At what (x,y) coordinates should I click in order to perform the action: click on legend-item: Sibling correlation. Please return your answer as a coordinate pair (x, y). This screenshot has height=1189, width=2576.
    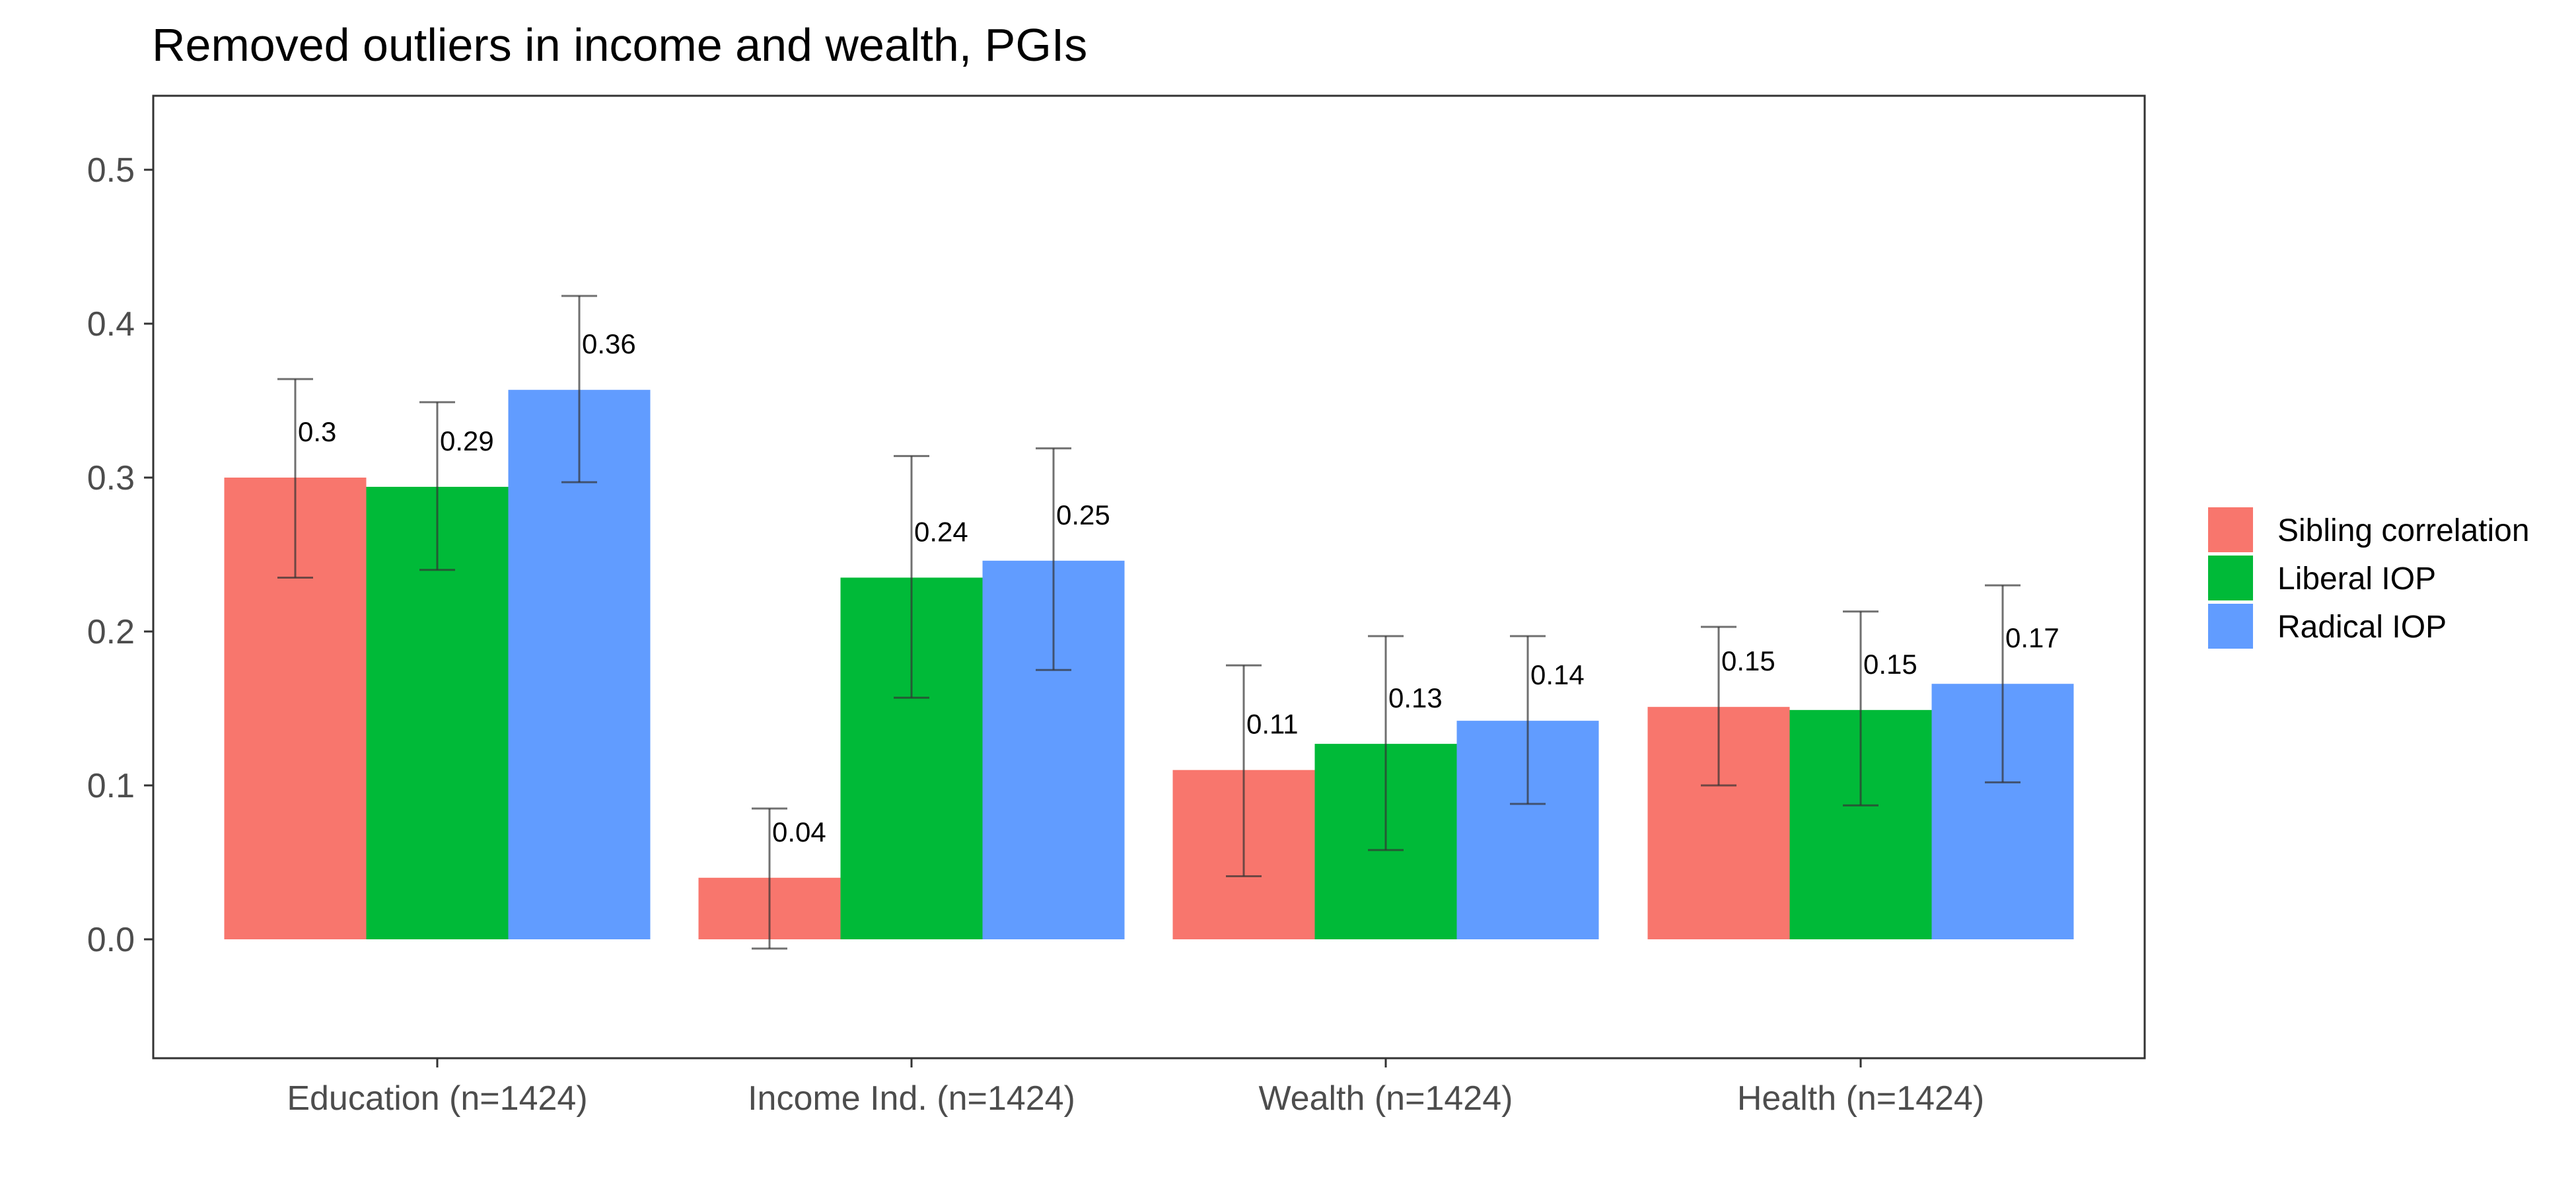
    Looking at the image, I should click on (2369, 529).